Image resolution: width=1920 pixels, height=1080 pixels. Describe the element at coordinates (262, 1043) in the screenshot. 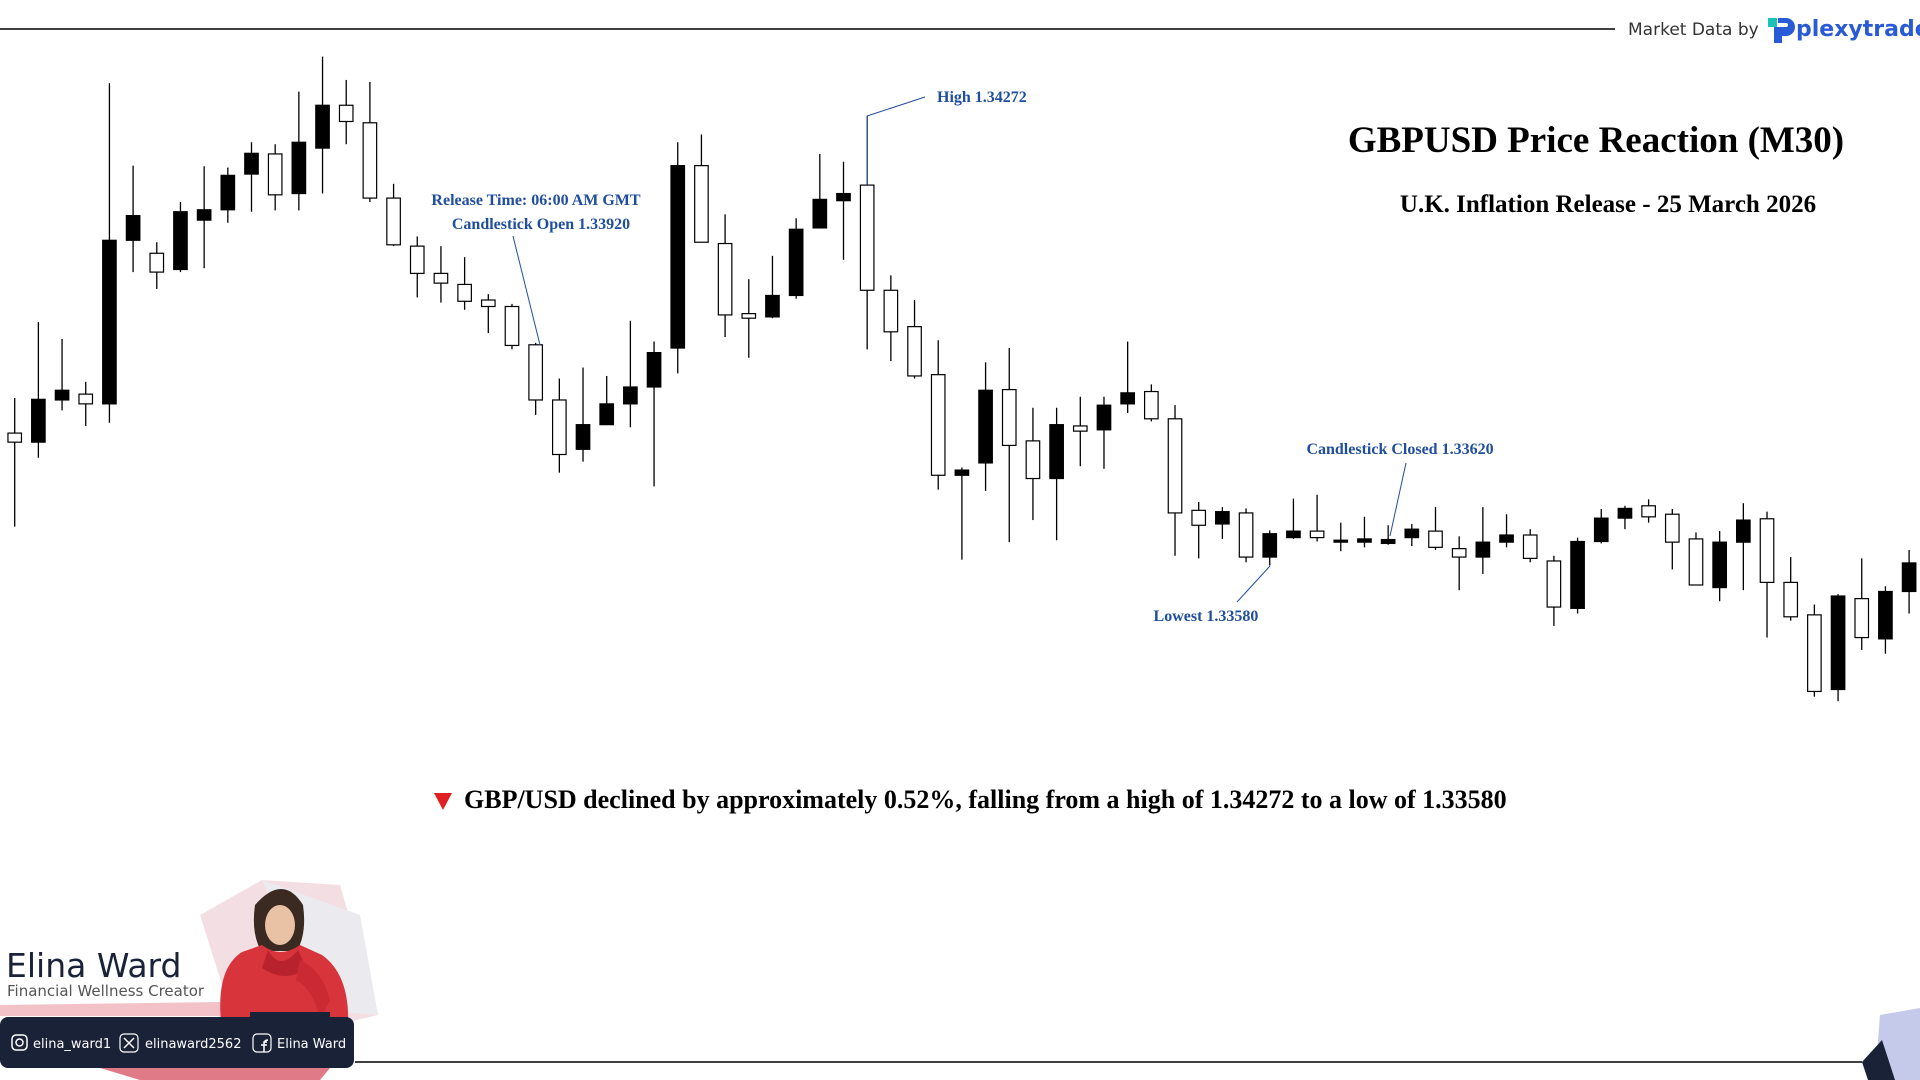

I see `facebook-icon` at that location.